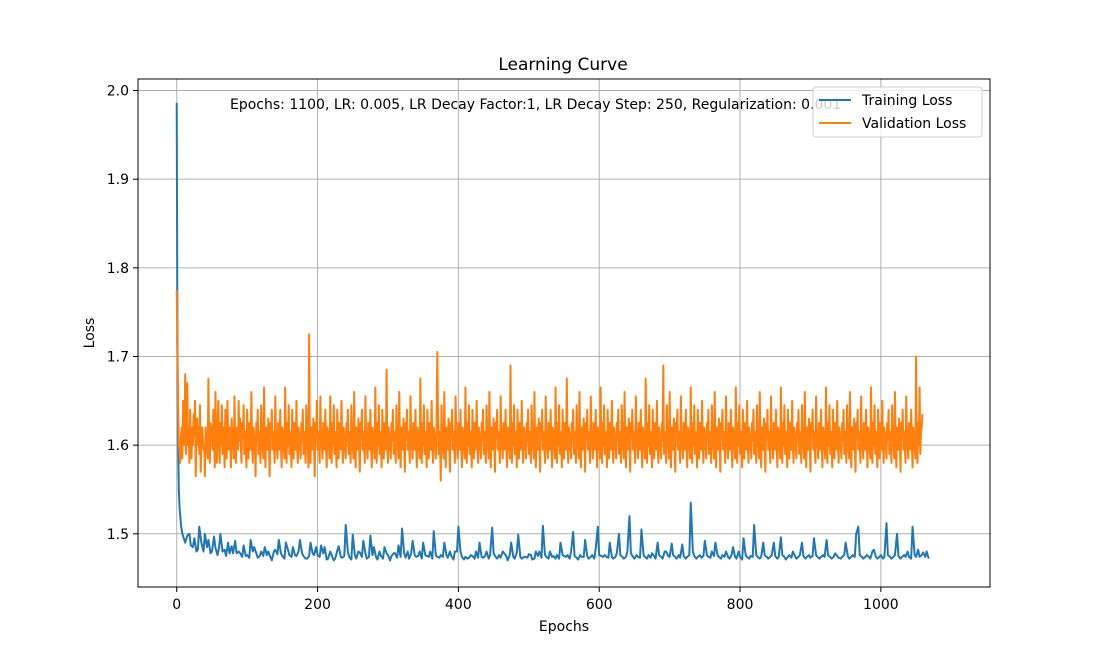 This screenshot has height=660, width=1100. I want to click on x-tick-label: 200, so click(317, 605).